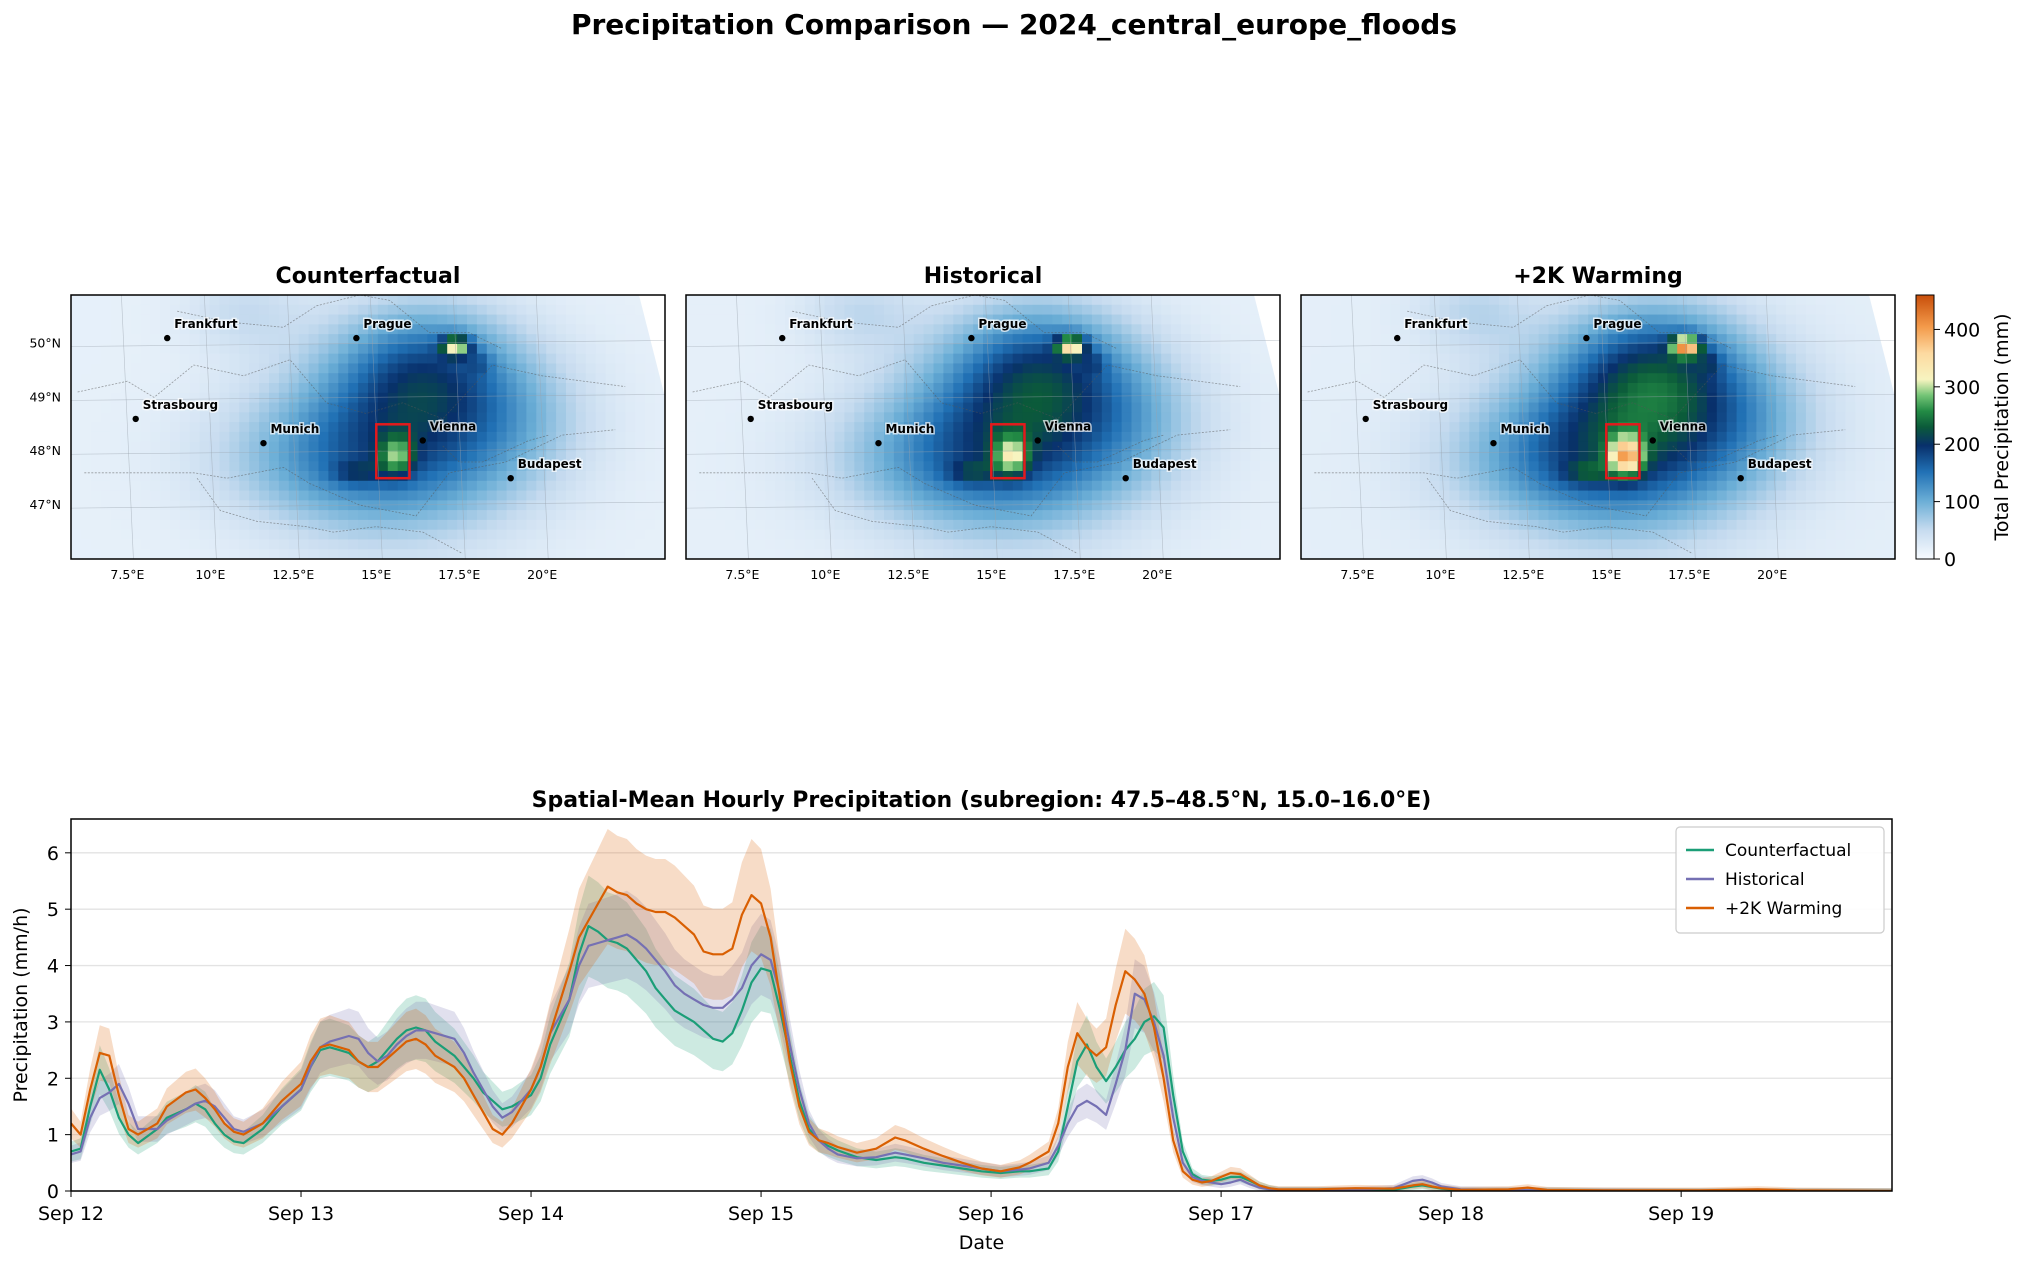  What do you see at coordinates (1962, 388) in the screenshot?
I see `colorbar-tick-label: 300` at bounding box center [1962, 388].